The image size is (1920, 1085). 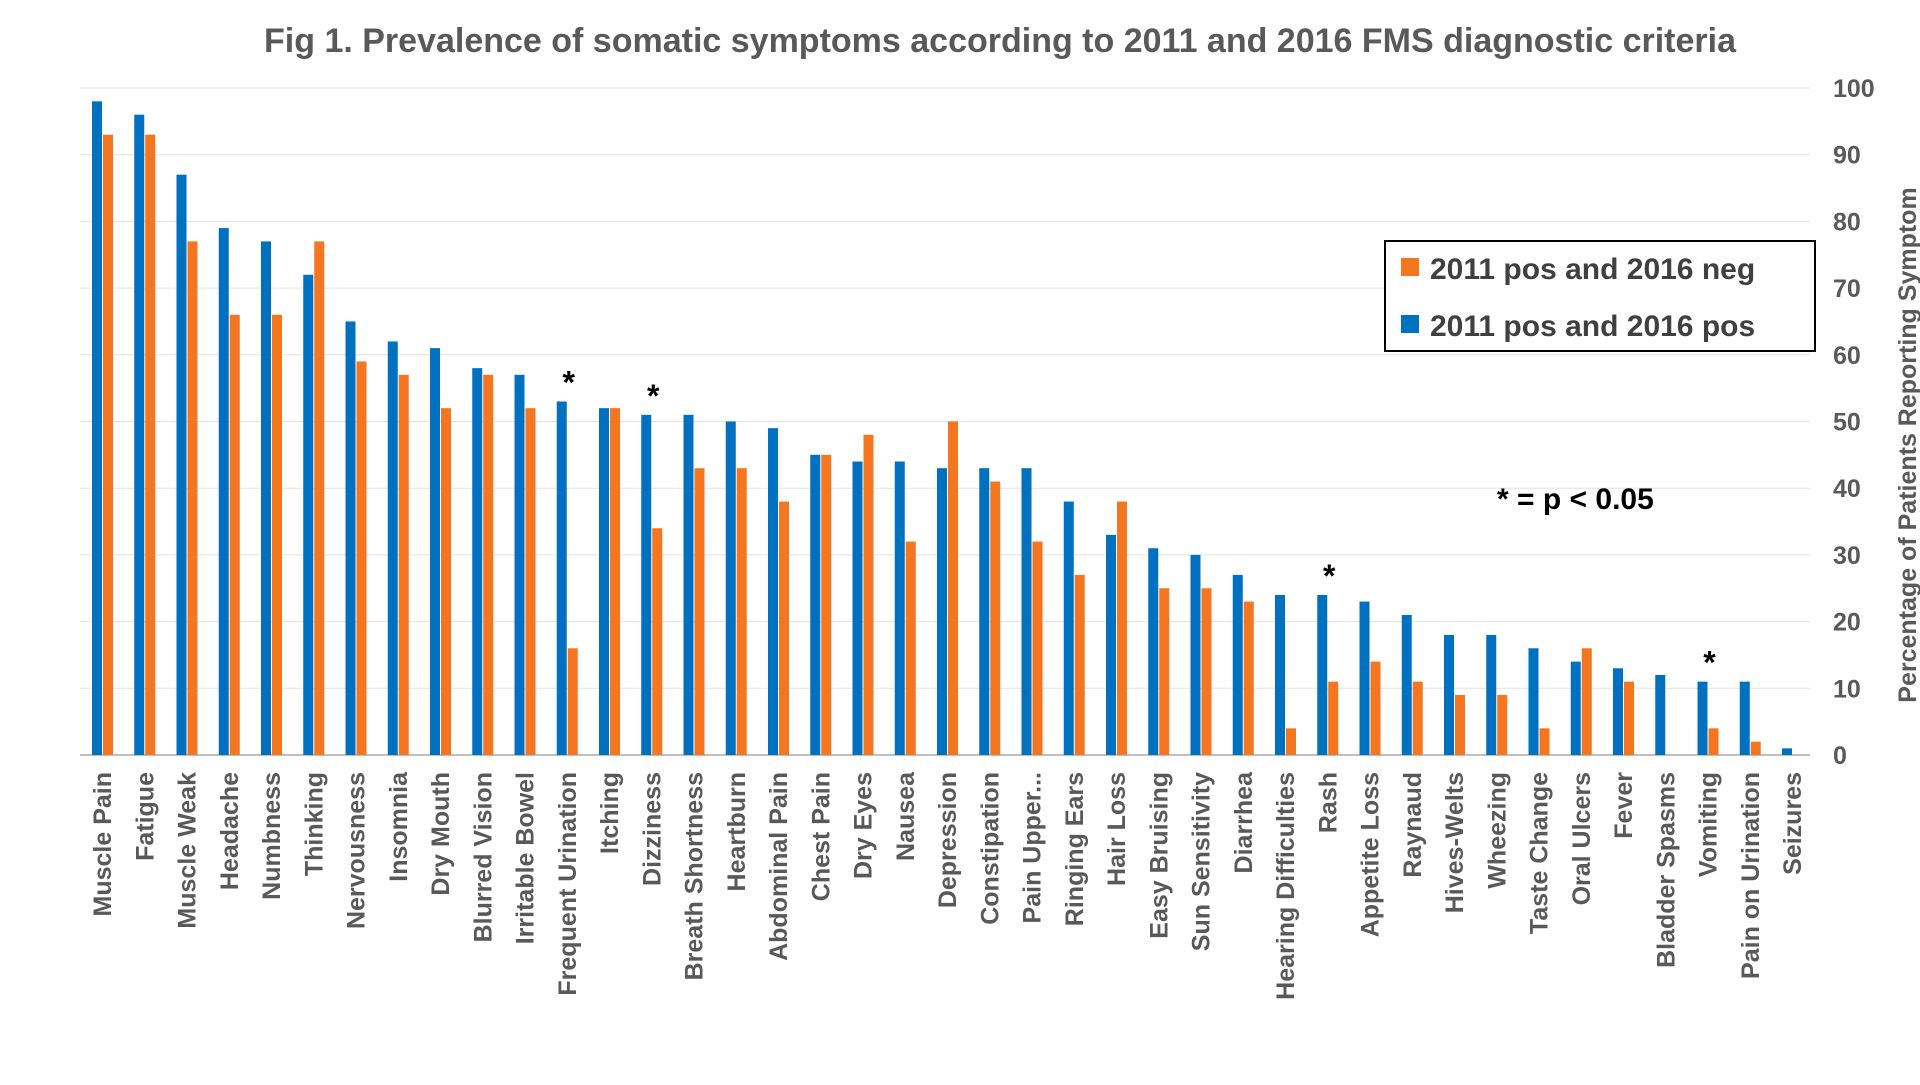 What do you see at coordinates (1575, 499) in the screenshot?
I see `significance-note: * = p < 0.05` at bounding box center [1575, 499].